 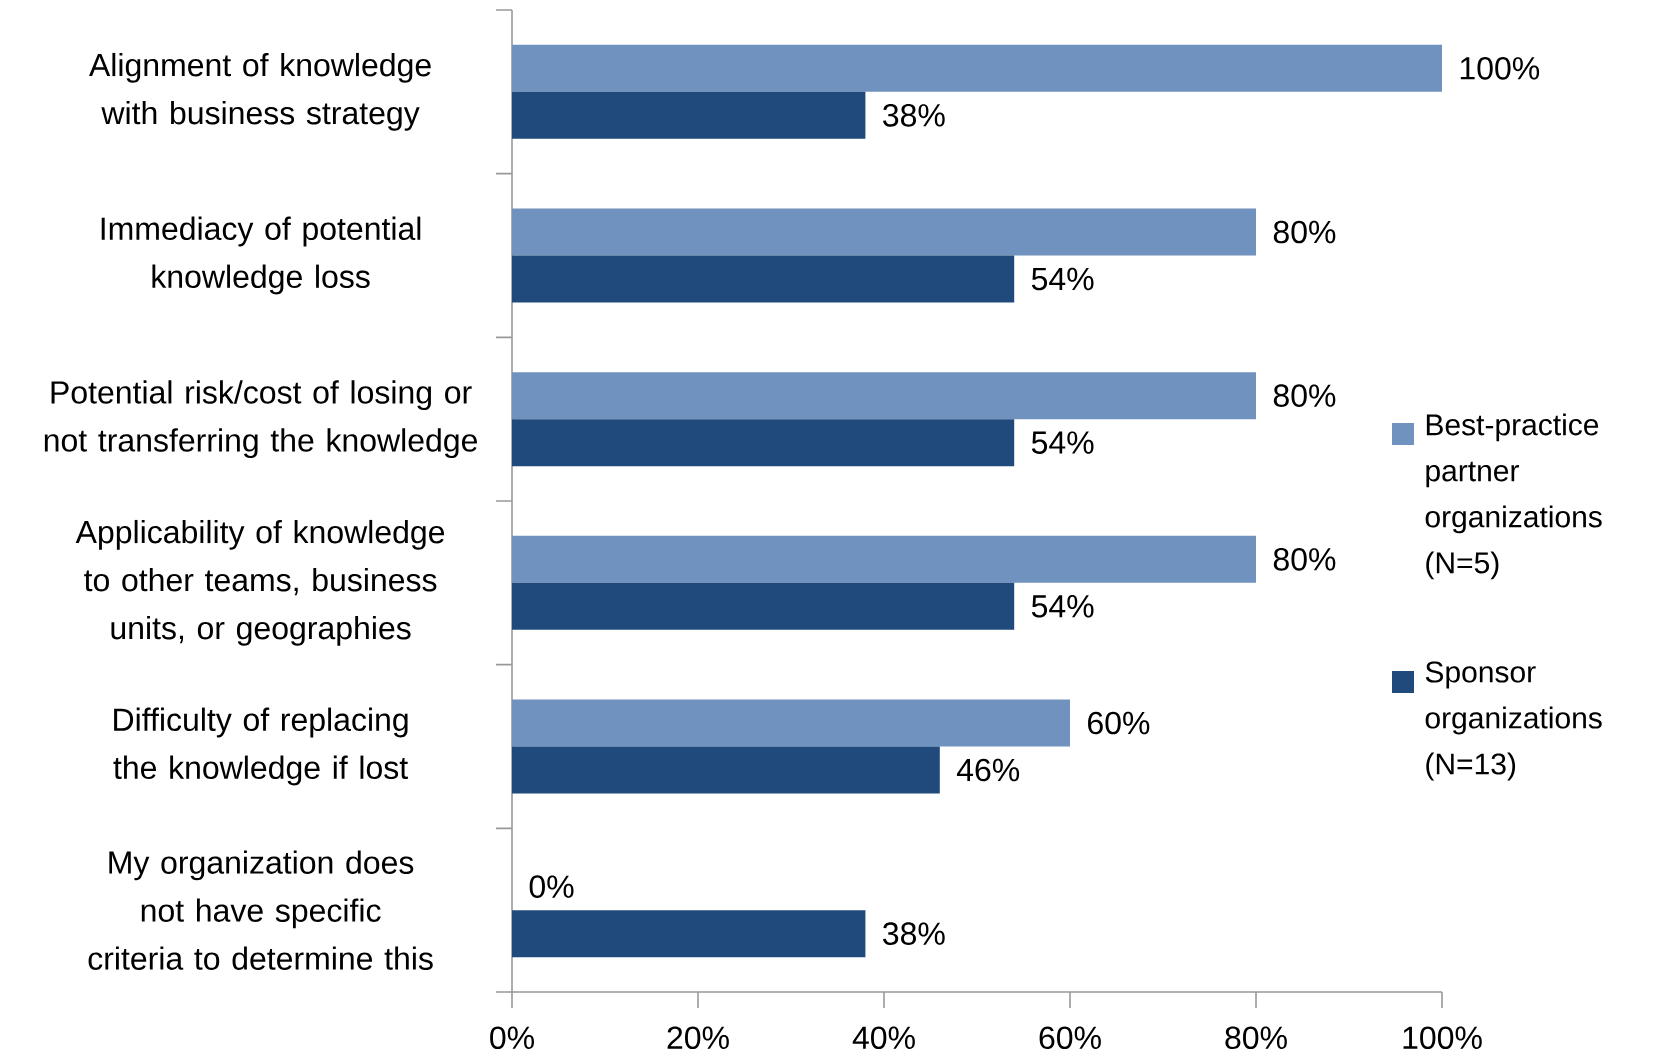 What do you see at coordinates (551, 886) in the screenshot?
I see `data-label: 0%` at bounding box center [551, 886].